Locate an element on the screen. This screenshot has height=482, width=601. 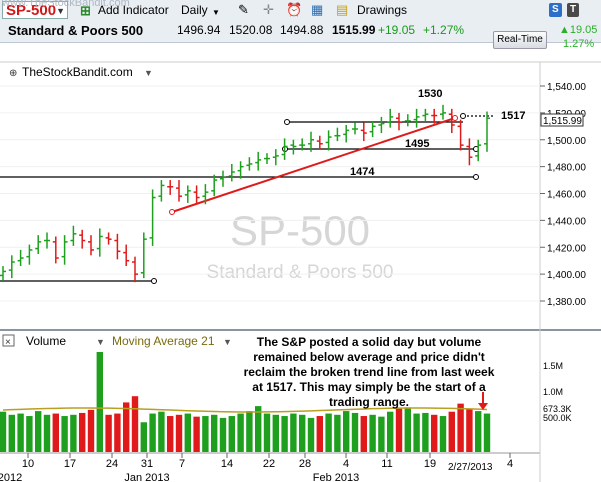
collapse-icon: ⊕ is located at coordinates (13, 73).